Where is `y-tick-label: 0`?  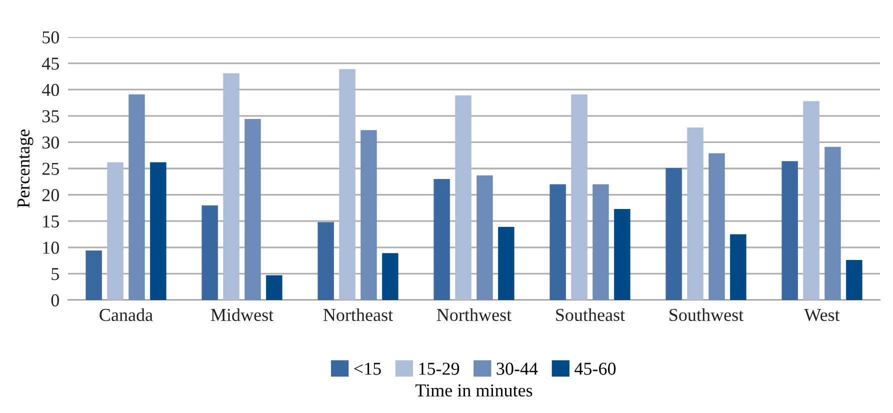
y-tick-label: 0 is located at coordinates (55, 300).